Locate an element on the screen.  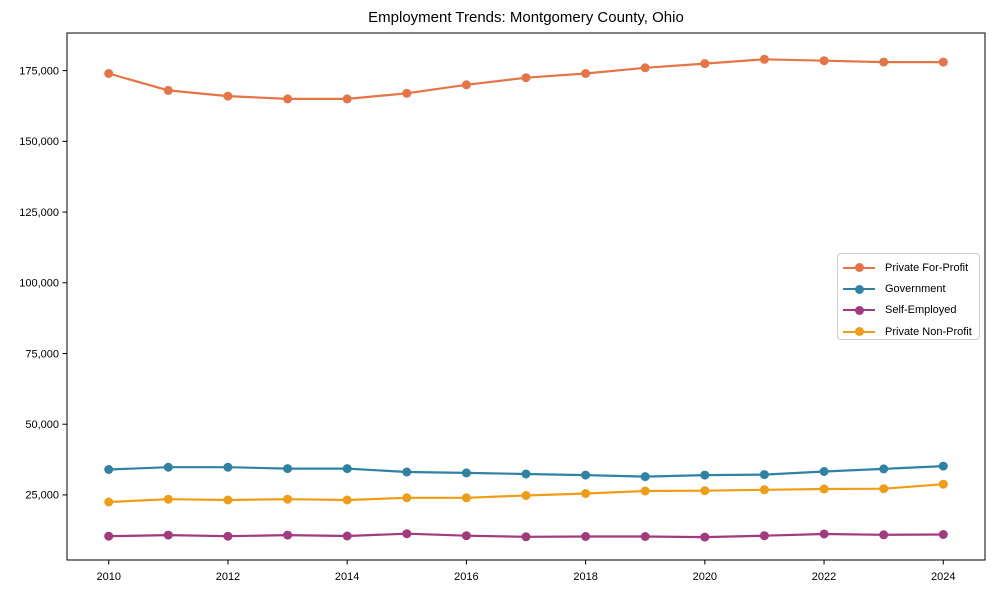
y-tick-label: 125,000 is located at coordinates (39, 213).